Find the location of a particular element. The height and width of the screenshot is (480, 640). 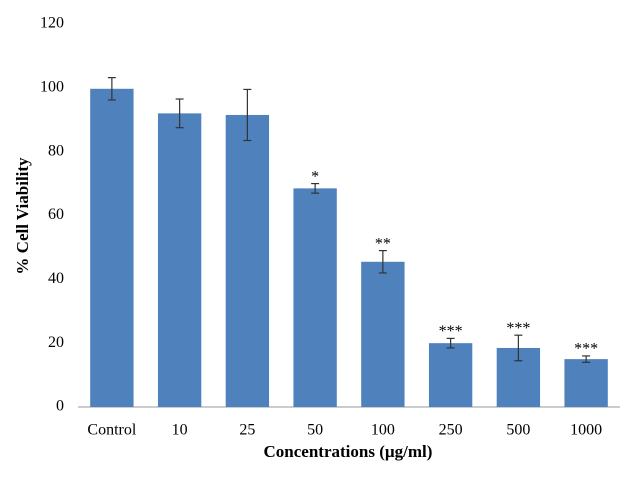

x-tick-label: Control is located at coordinates (111, 430).